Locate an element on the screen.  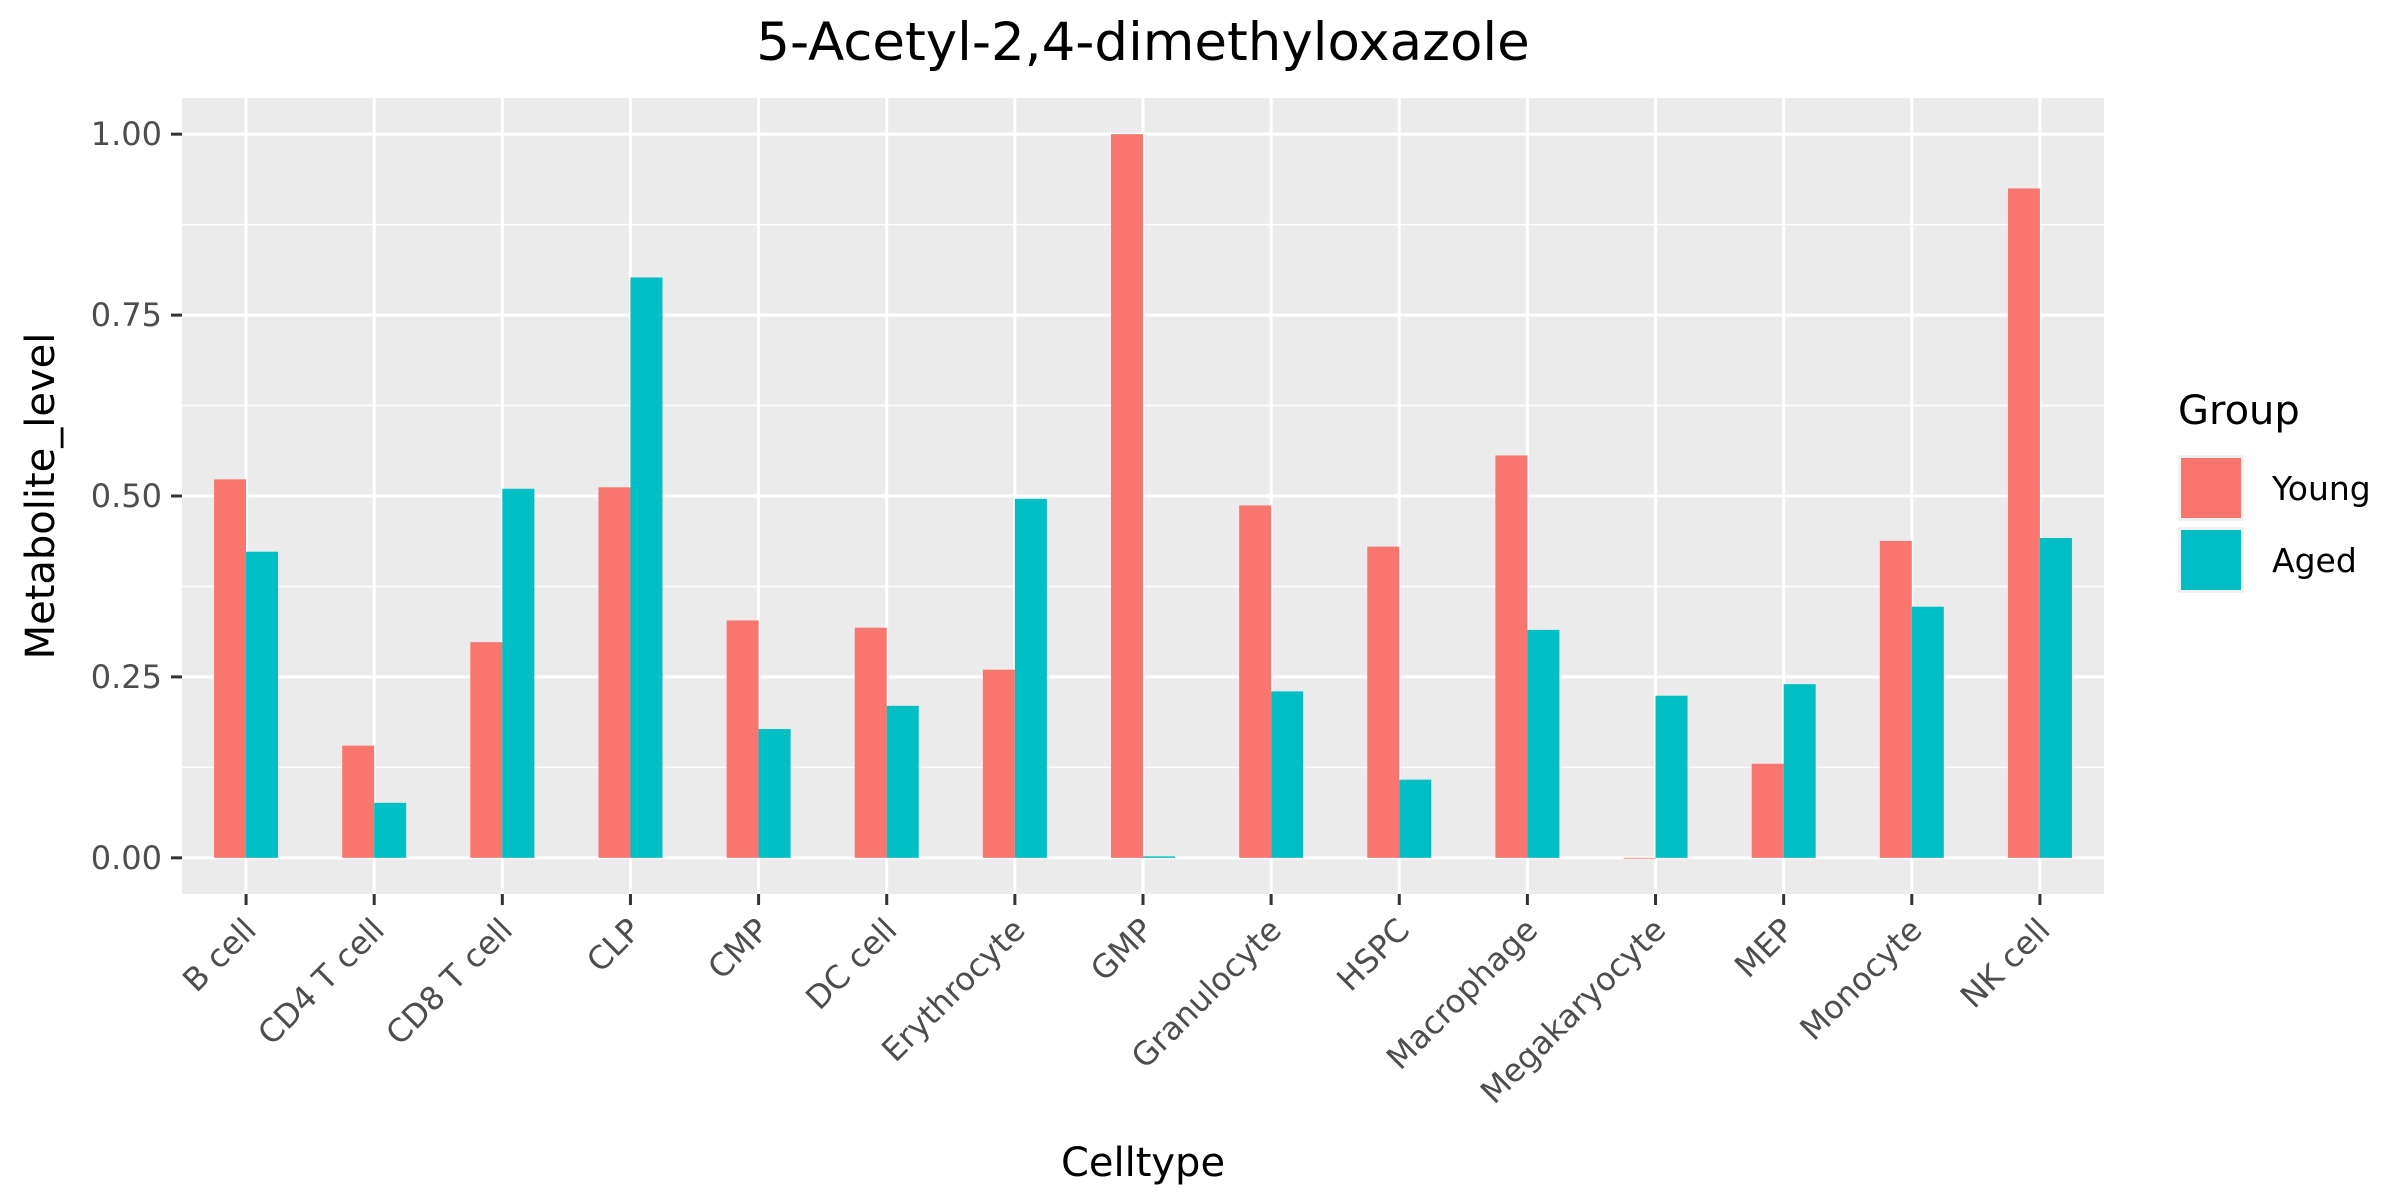
bar-aged-macrophage is located at coordinates (1543, 743).